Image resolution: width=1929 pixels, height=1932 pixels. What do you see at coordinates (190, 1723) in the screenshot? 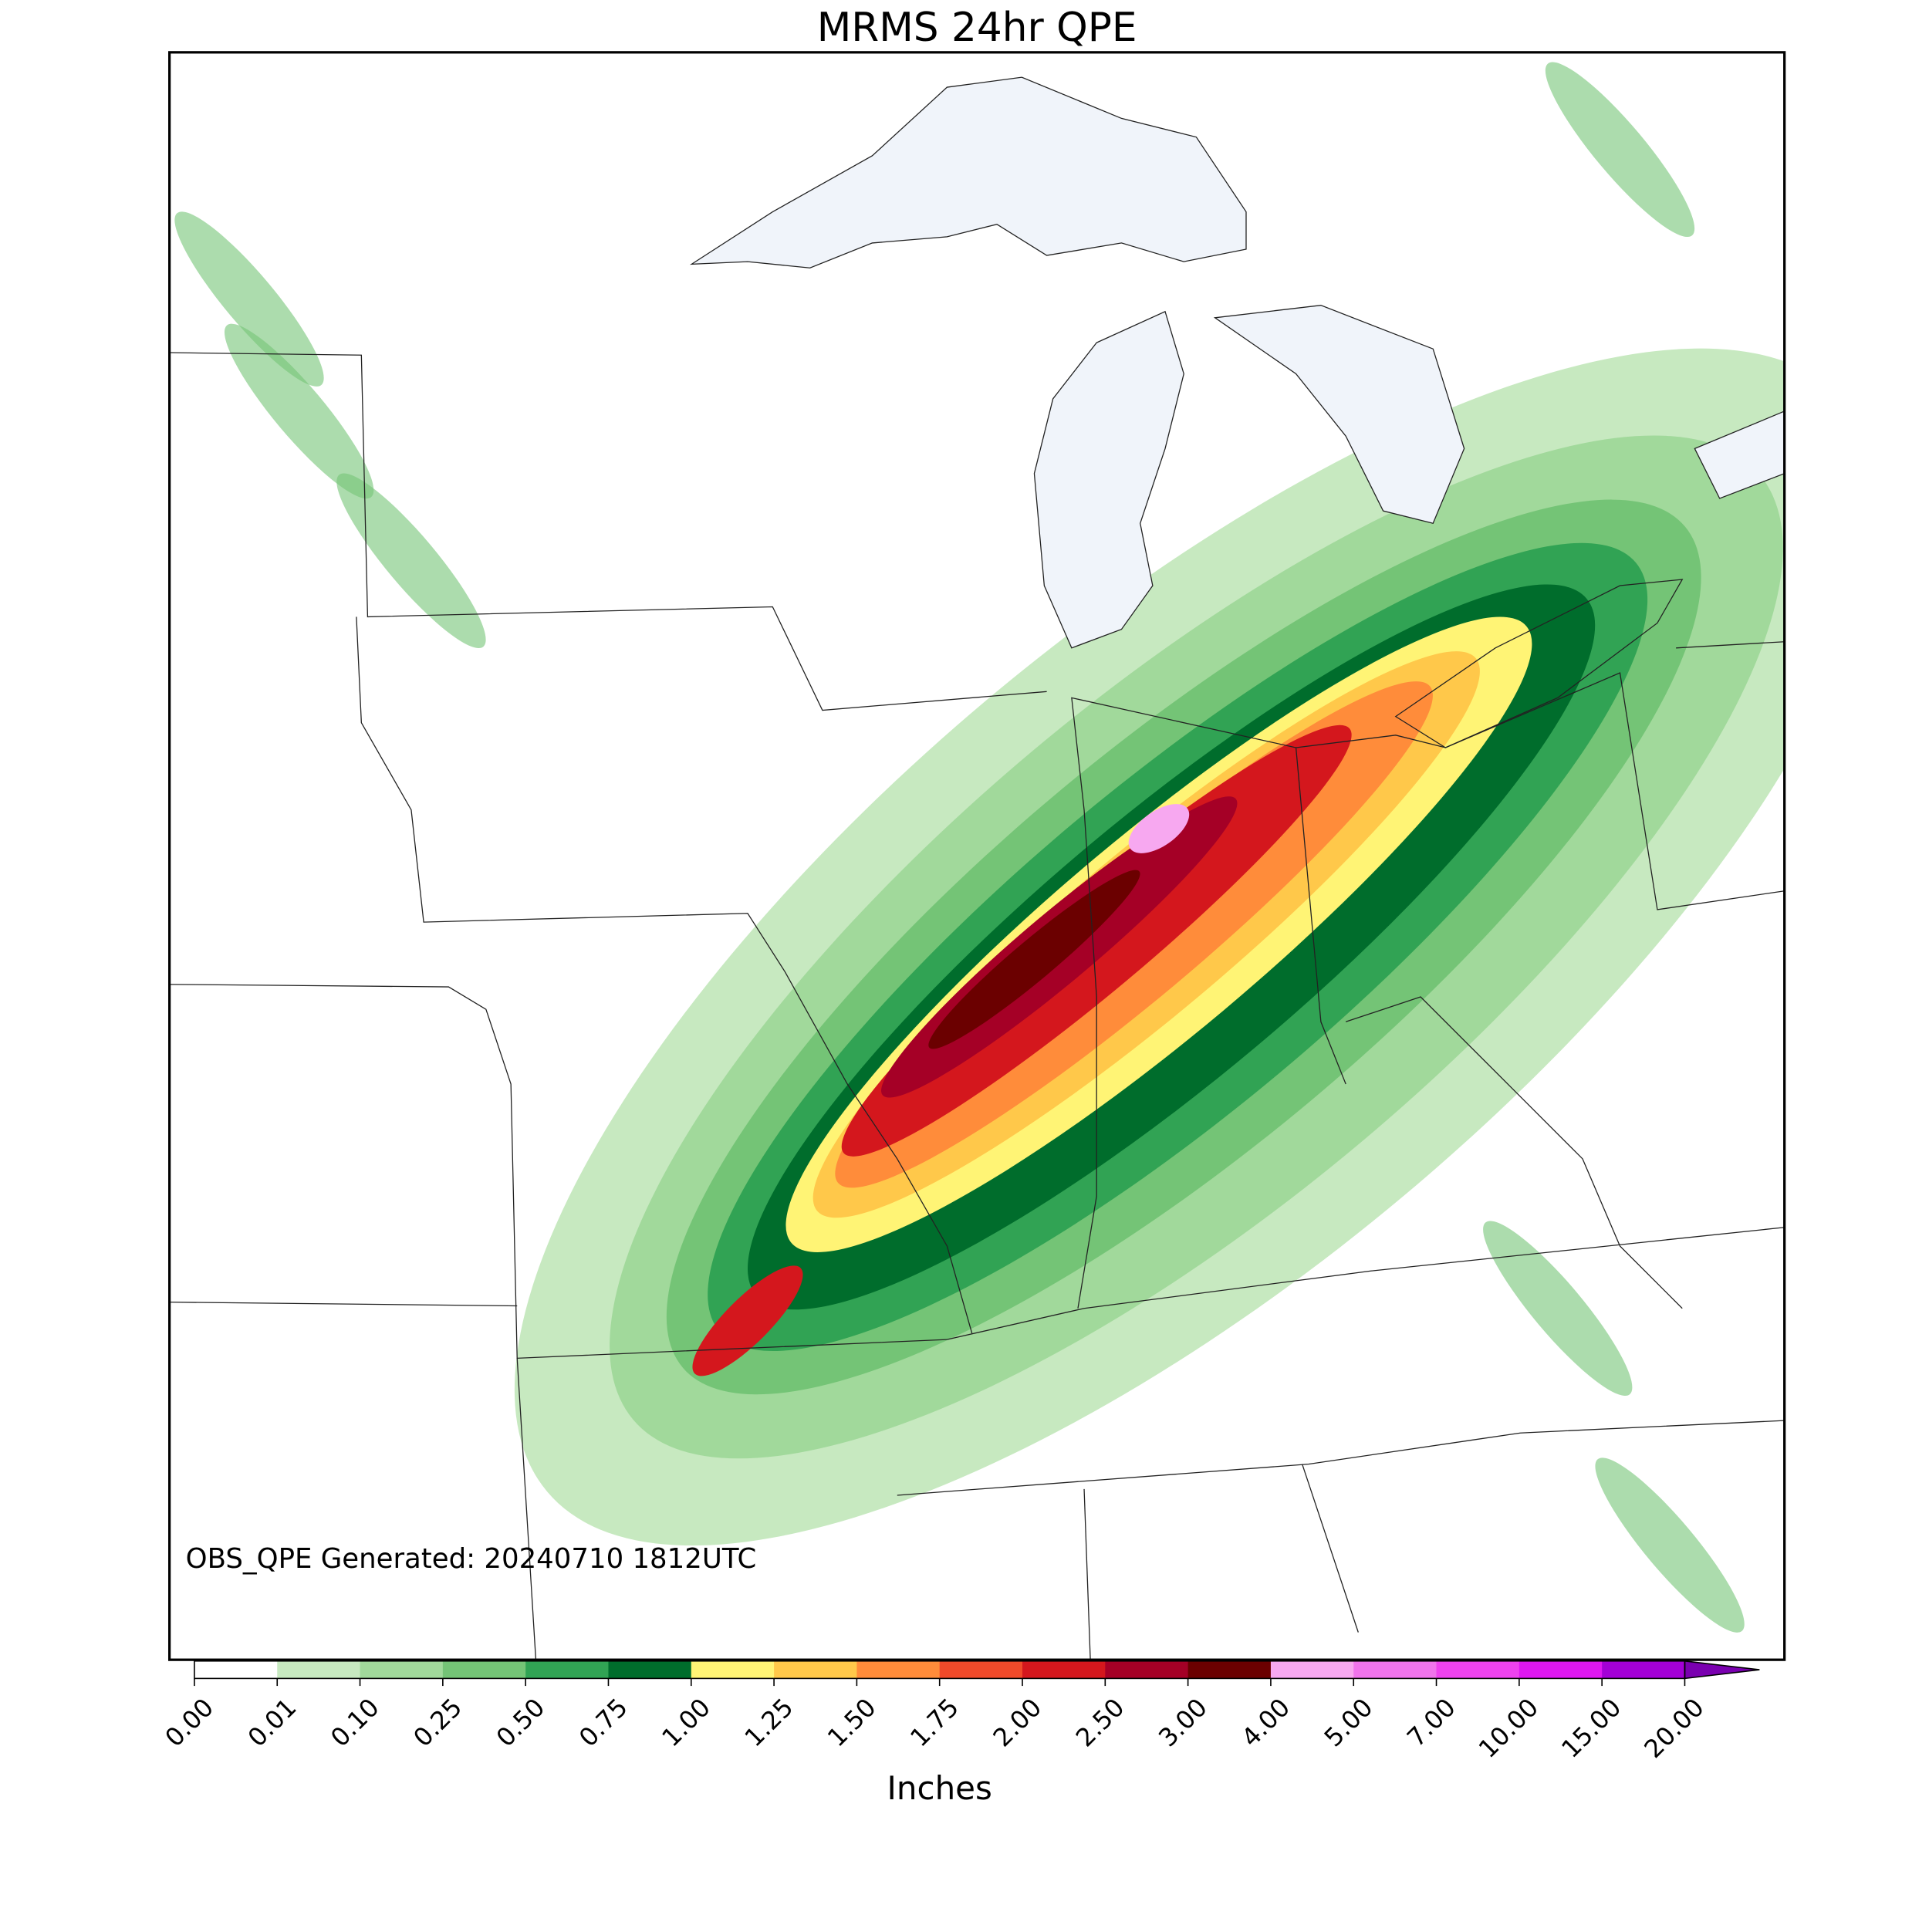
I see `colorbar-tick-label: 0.00` at bounding box center [190, 1723].